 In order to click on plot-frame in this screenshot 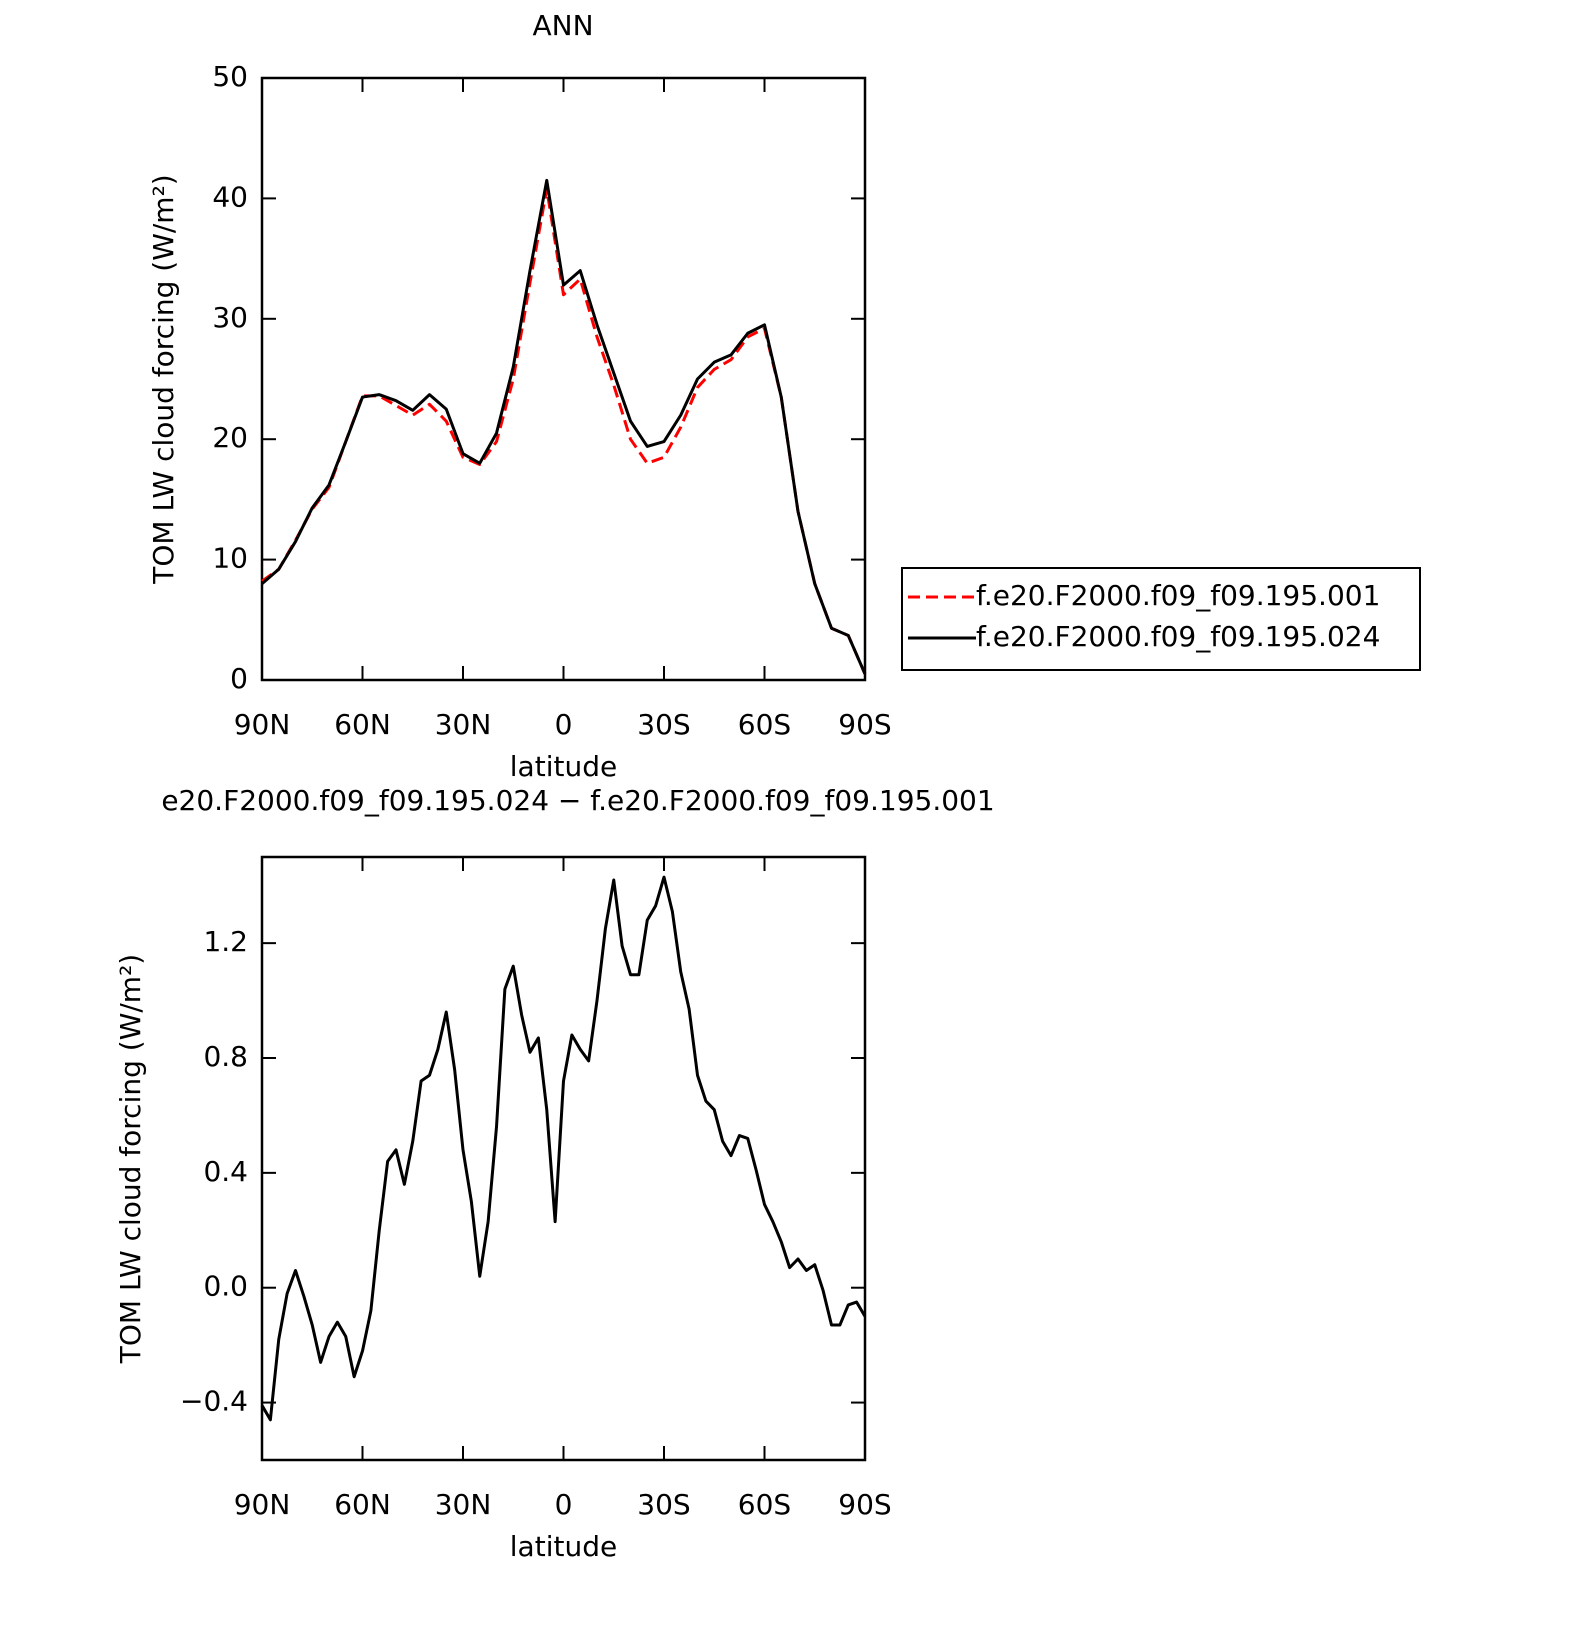, I will do `click(563, 379)`.